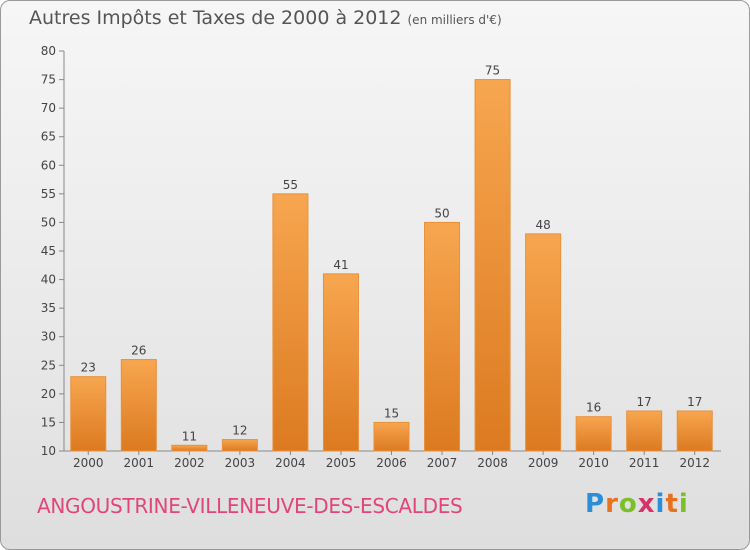 The image size is (750, 550). Describe the element at coordinates (492, 463) in the screenshot. I see `x-tick-label: 2008` at that location.